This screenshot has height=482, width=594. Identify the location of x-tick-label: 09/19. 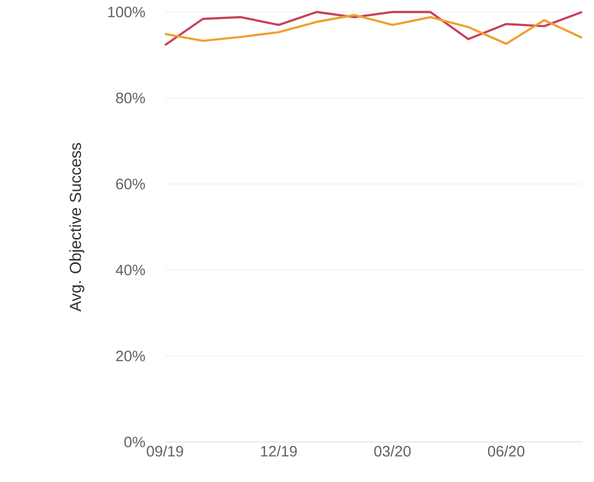
(165, 451).